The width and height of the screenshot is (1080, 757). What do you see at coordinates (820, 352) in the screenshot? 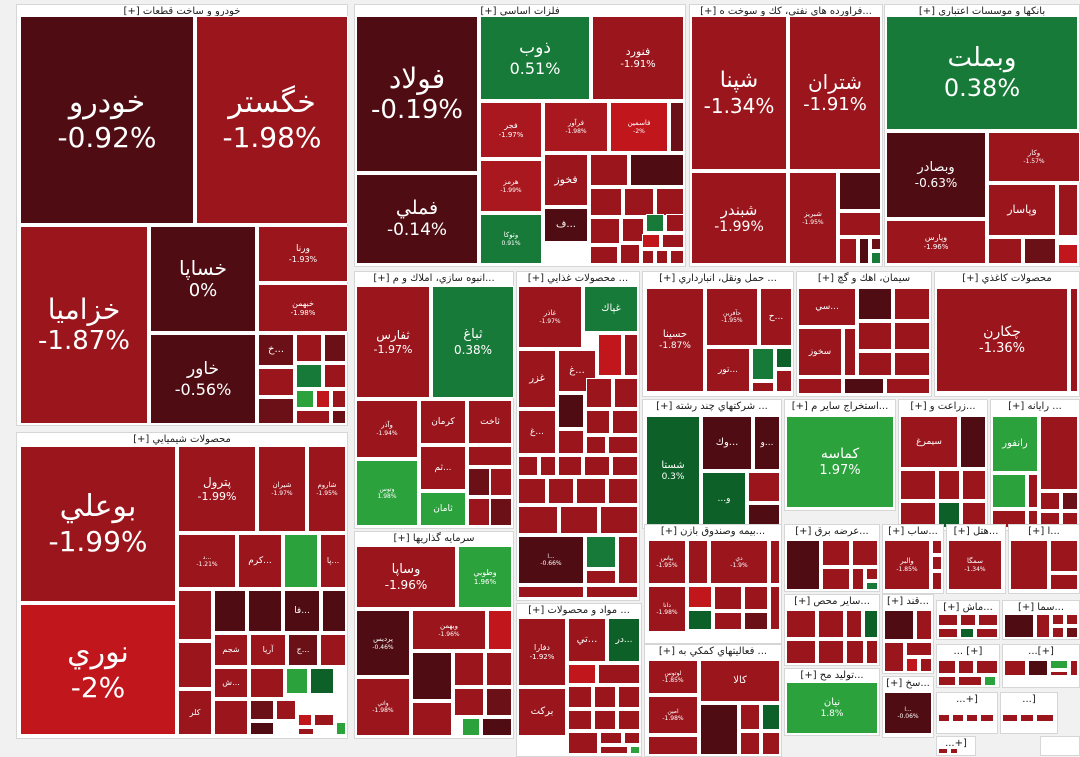
I see `tile-سخوز: سخوز` at bounding box center [820, 352].